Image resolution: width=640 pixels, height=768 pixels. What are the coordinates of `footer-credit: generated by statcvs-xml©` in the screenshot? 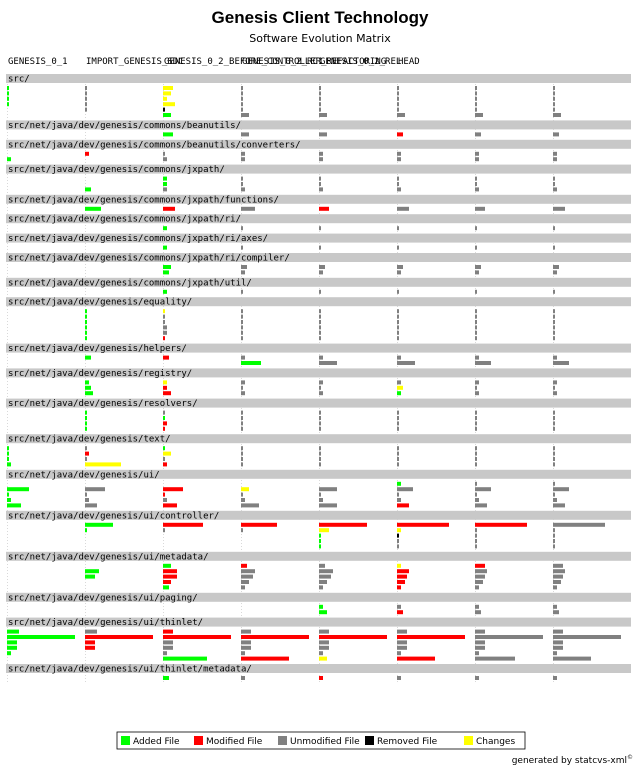 It's located at (572, 760).